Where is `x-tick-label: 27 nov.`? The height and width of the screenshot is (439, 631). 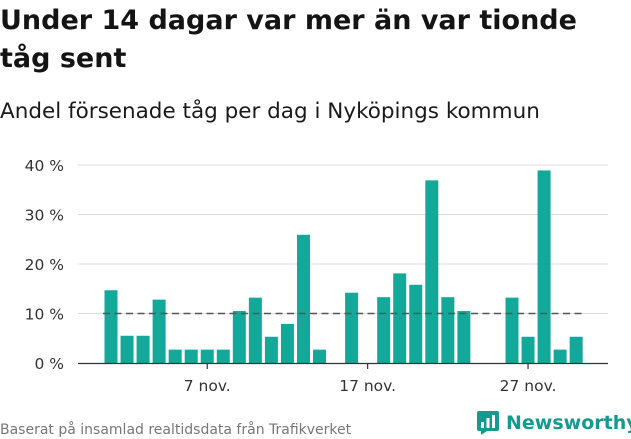 x-tick-label: 27 nov. is located at coordinates (528, 386).